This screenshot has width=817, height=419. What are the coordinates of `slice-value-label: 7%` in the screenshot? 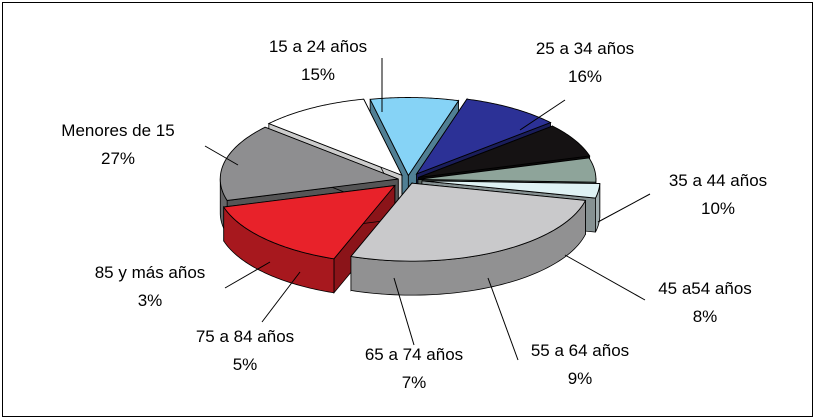 It's located at (414, 382).